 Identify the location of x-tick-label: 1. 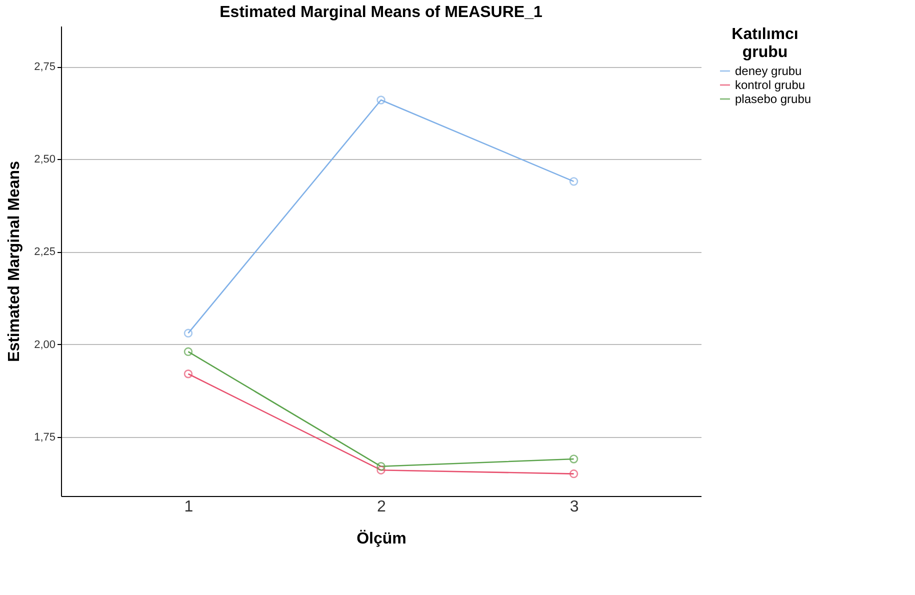
(189, 507).